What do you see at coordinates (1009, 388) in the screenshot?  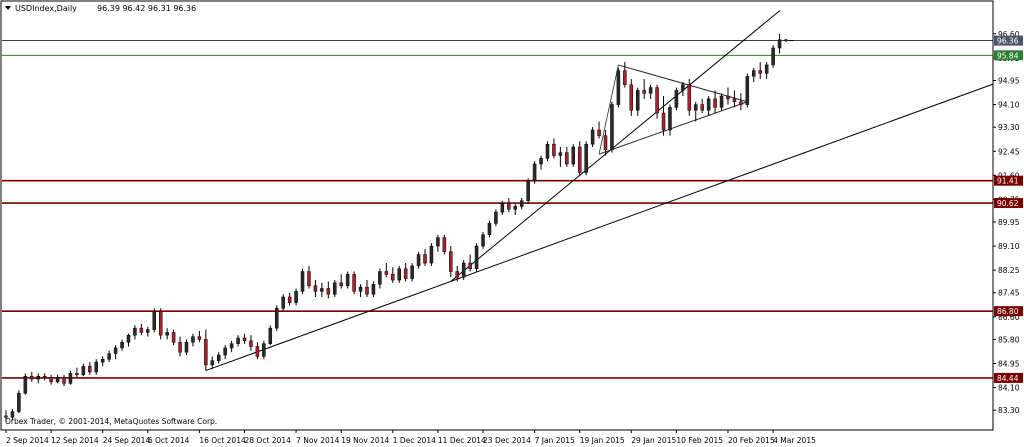 I see `y-tick-label: 84.10` at bounding box center [1009, 388].